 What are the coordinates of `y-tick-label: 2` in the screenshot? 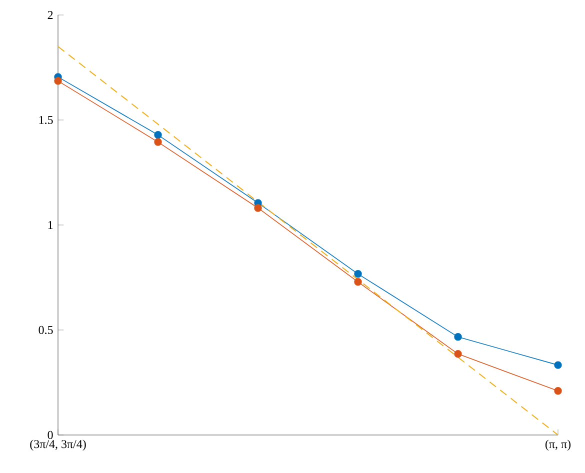 It's located at (50, 15).